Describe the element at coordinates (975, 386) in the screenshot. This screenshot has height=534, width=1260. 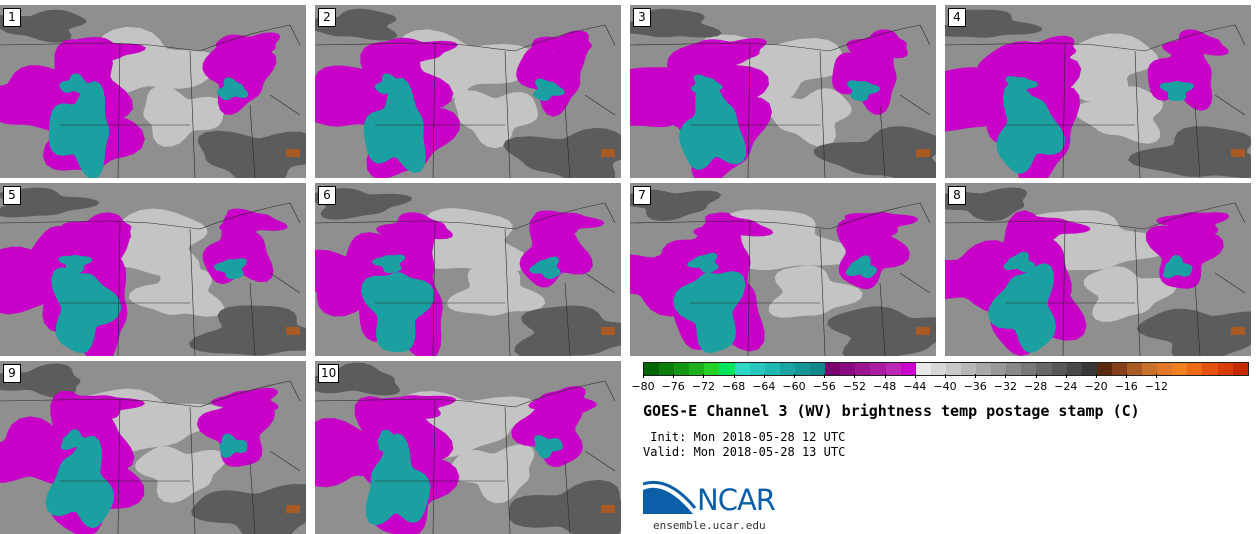
I see `colorbar-tick-label: −36` at that location.